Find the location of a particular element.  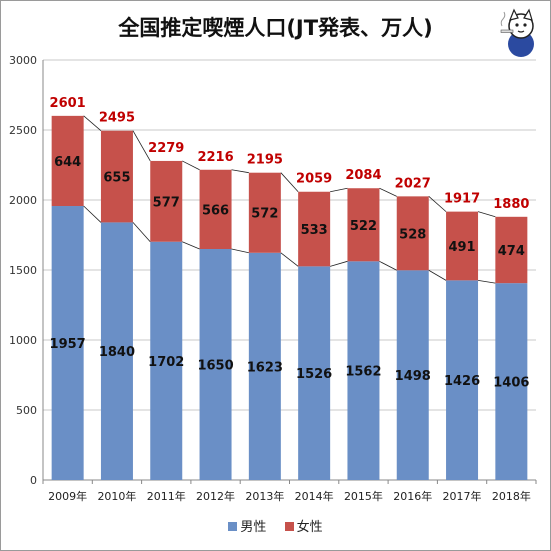

data-label-total: 2601 is located at coordinates (68, 103).